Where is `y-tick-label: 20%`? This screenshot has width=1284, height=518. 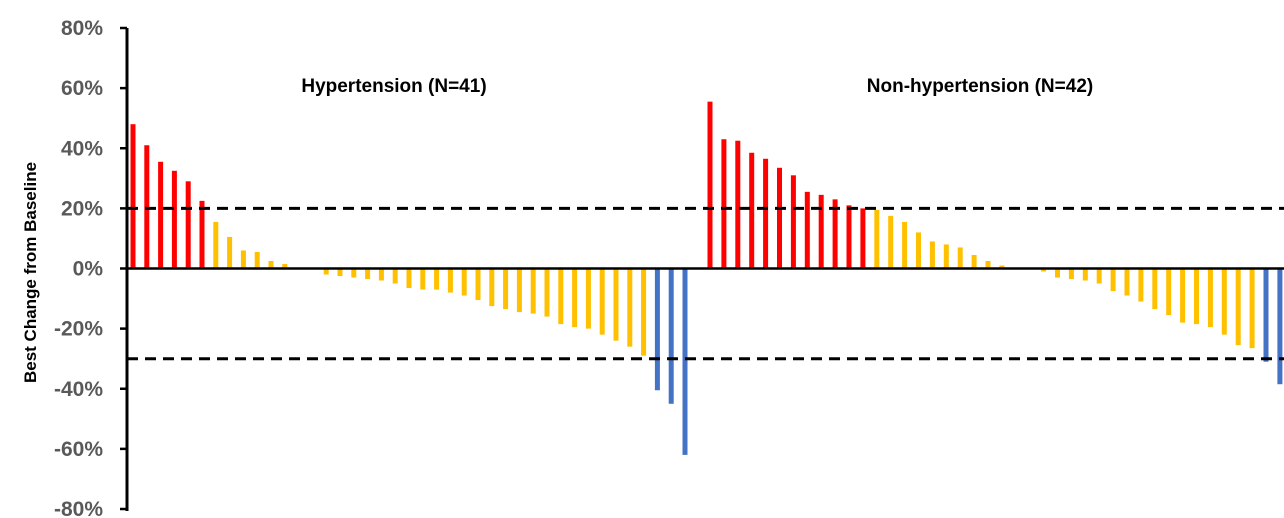
y-tick-label: 20% is located at coordinates (82, 208).